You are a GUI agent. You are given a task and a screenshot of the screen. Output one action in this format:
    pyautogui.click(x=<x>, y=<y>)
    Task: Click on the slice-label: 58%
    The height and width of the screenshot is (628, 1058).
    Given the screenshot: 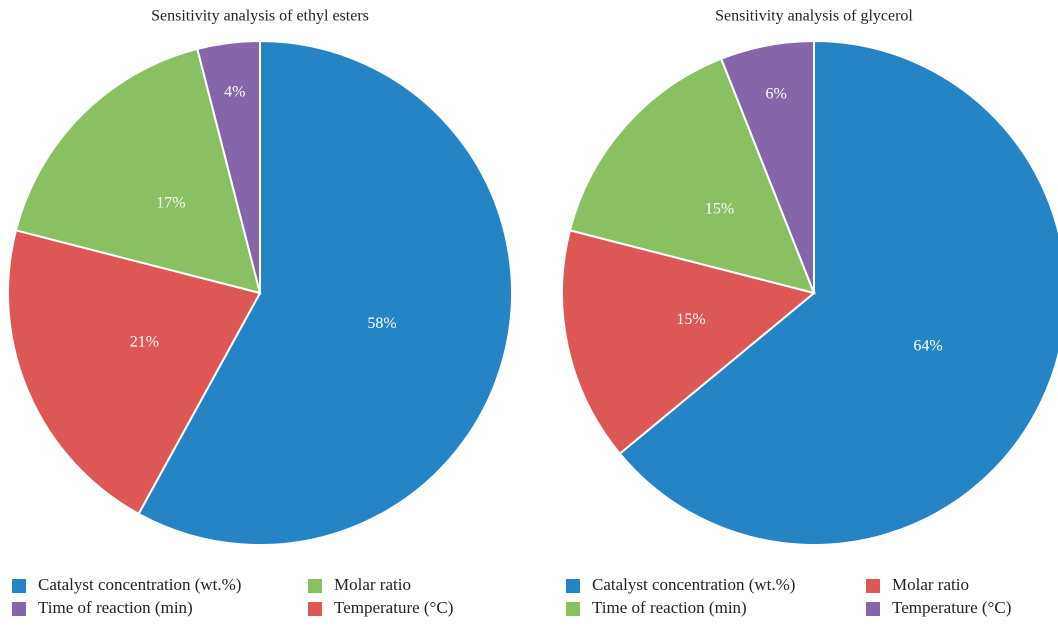 What is the action you would take?
    pyautogui.click(x=381, y=323)
    